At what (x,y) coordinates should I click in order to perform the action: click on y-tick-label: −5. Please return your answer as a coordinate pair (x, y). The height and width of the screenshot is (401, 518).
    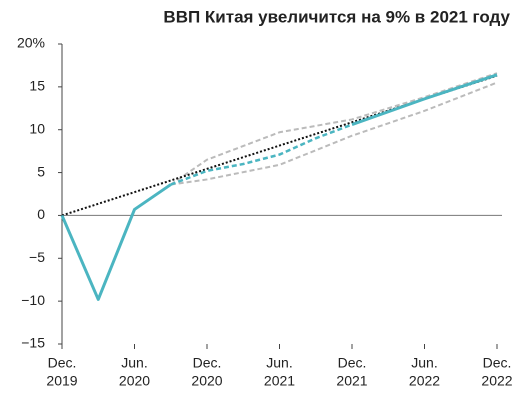
    Looking at the image, I should click on (37, 257).